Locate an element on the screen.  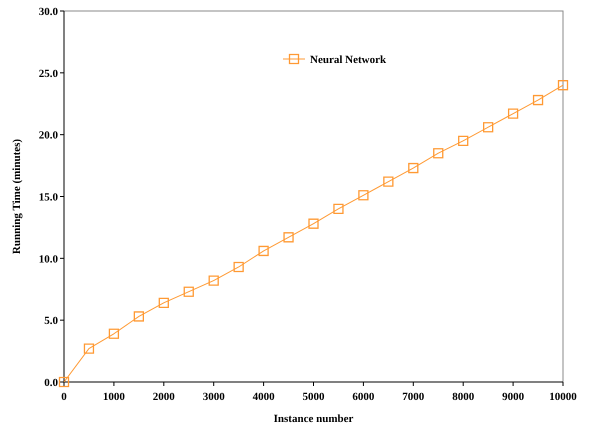
x-tick-label: 9000 is located at coordinates (513, 397).